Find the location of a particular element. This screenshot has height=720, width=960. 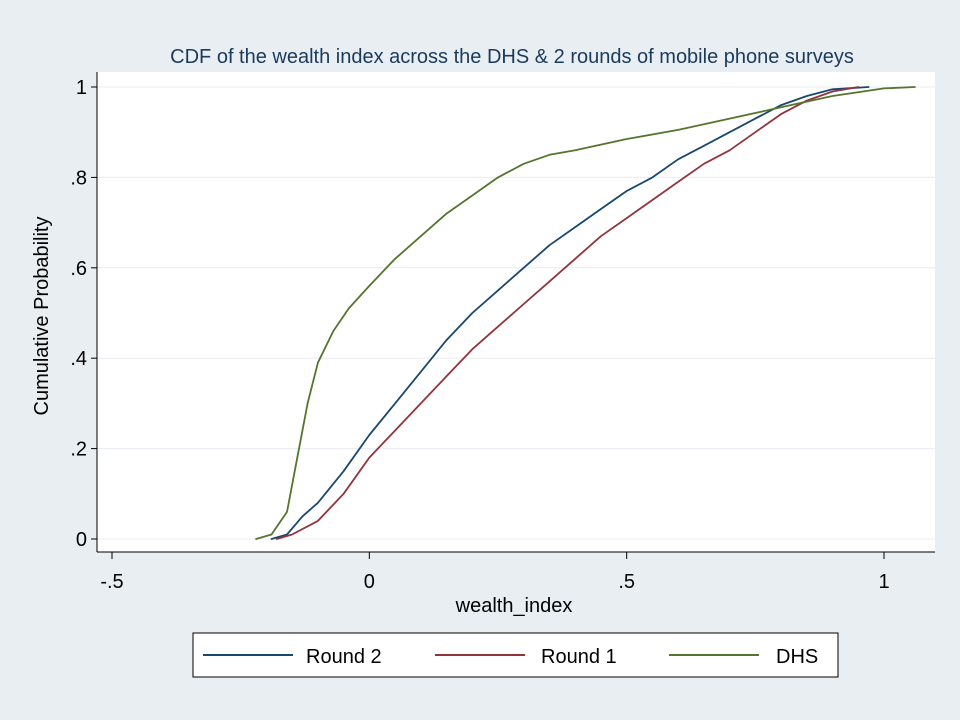

x-tick-label: 1 is located at coordinates (883, 582).